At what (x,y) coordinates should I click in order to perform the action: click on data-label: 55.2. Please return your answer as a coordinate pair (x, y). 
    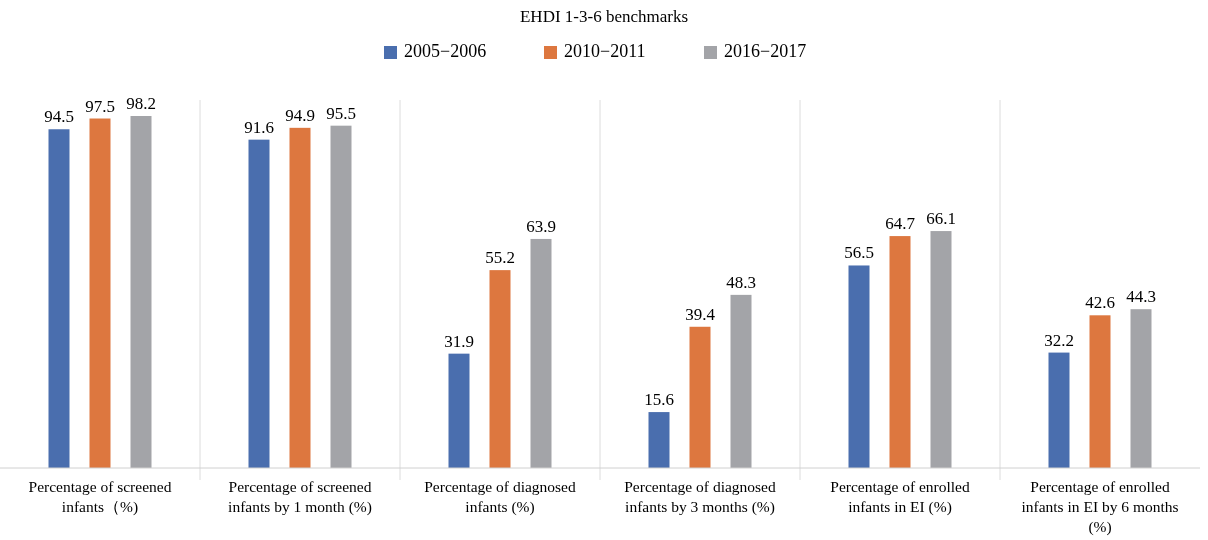
    Looking at the image, I should click on (500, 258).